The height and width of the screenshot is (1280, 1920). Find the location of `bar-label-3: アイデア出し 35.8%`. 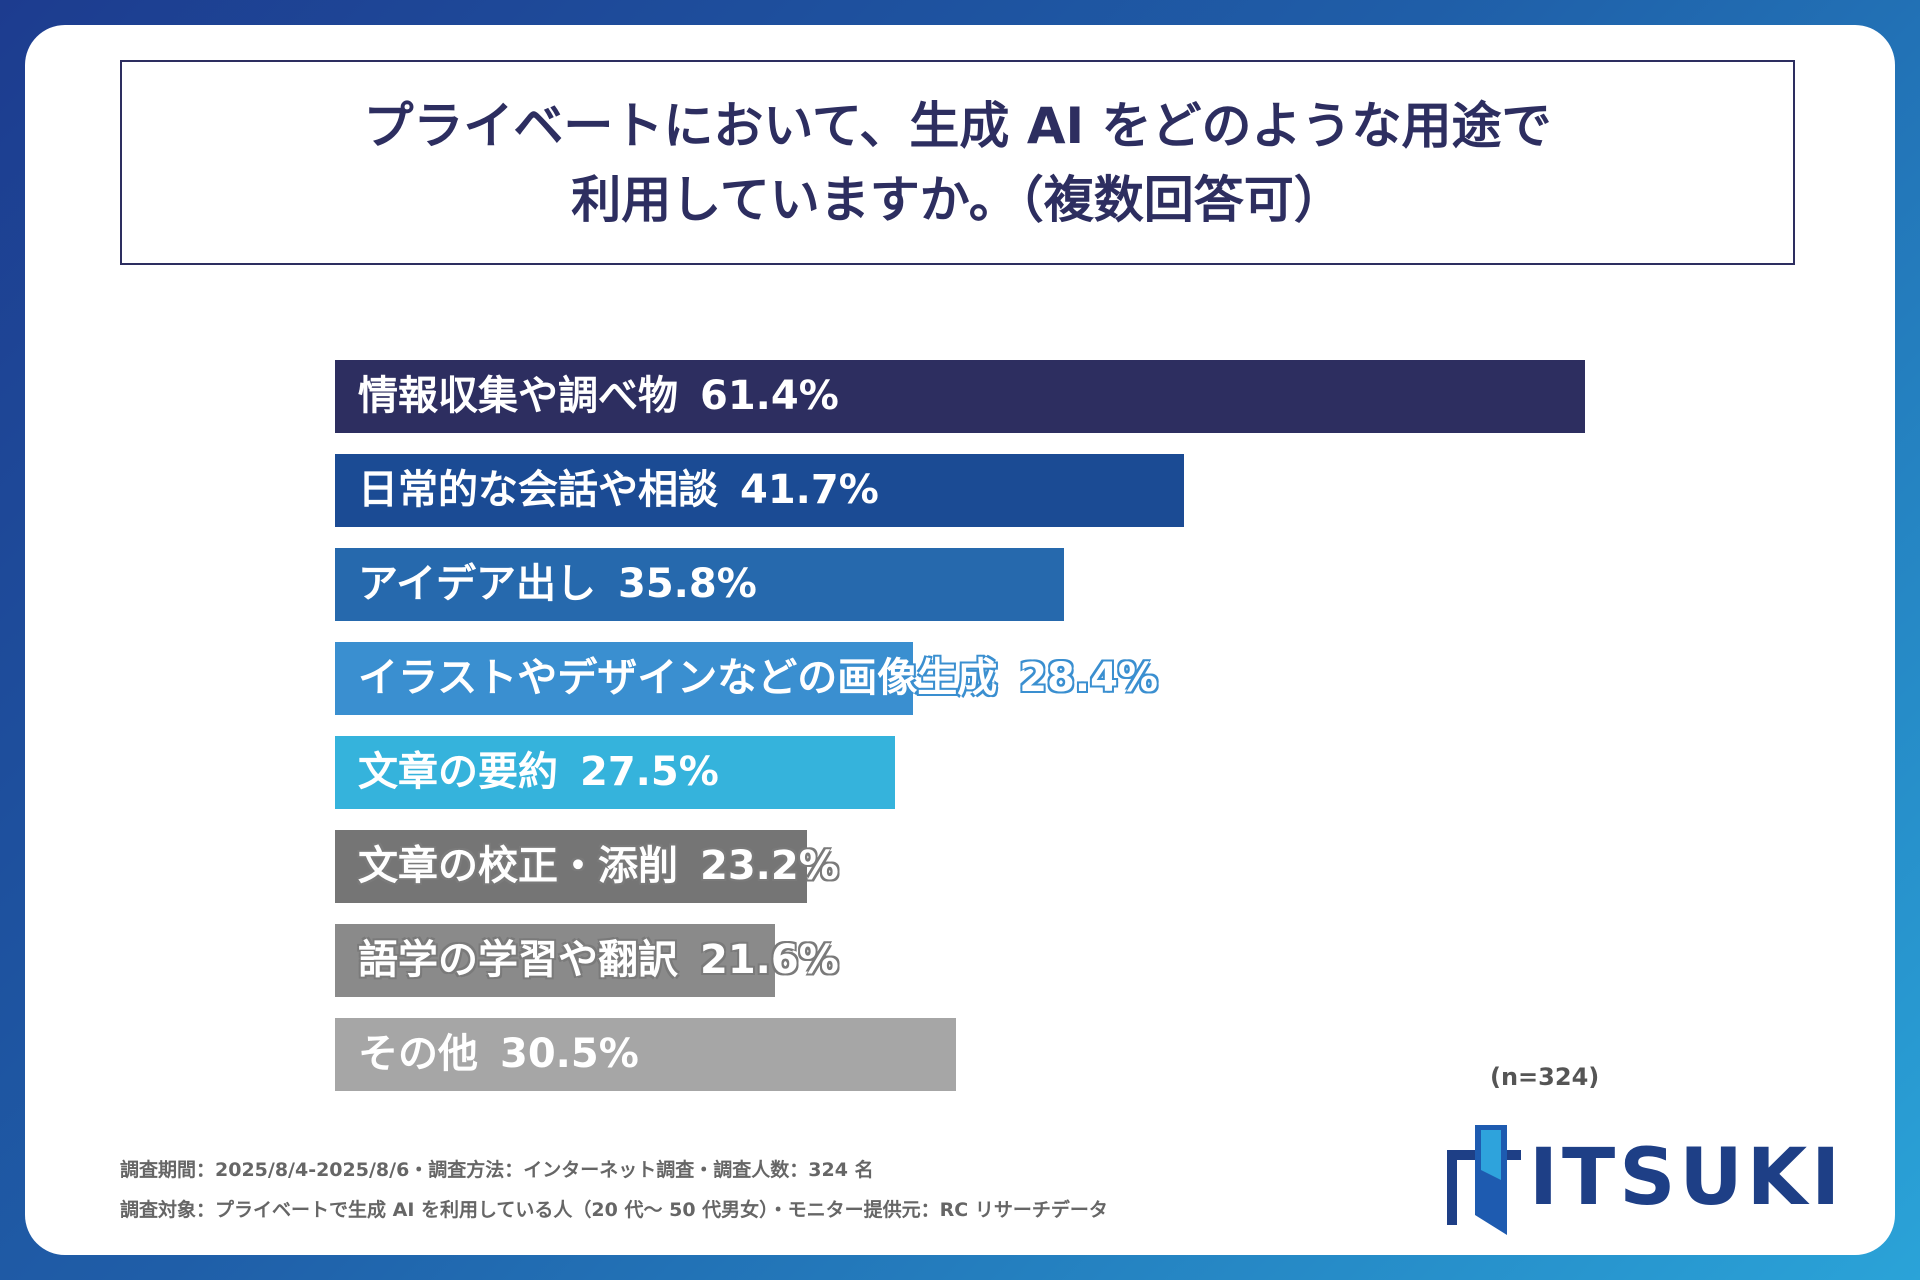

bar-label-3: アイデア出し 35.8% is located at coordinates (557, 584).